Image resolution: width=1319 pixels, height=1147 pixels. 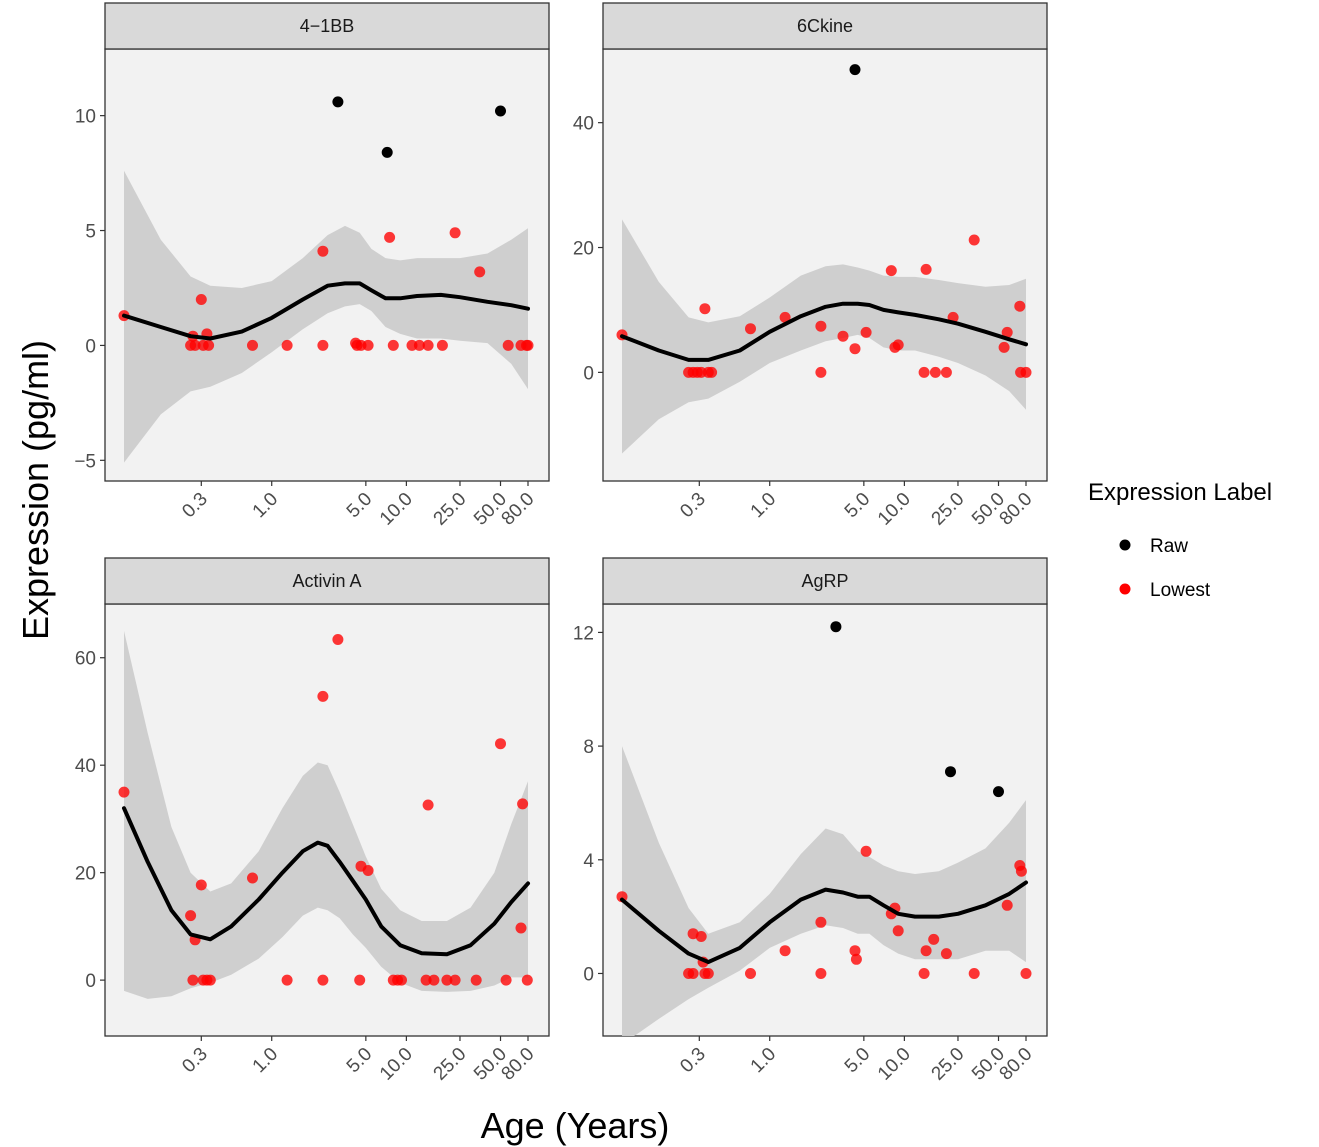 I want to click on y-tick-label: 10, so click(x=85, y=117).